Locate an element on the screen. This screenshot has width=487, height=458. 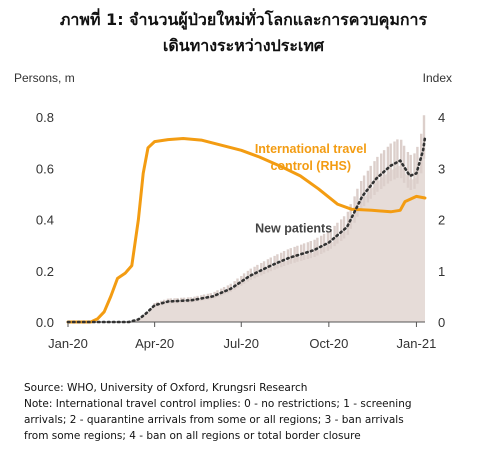
left-tick-label: 0.8 is located at coordinates (45, 117).